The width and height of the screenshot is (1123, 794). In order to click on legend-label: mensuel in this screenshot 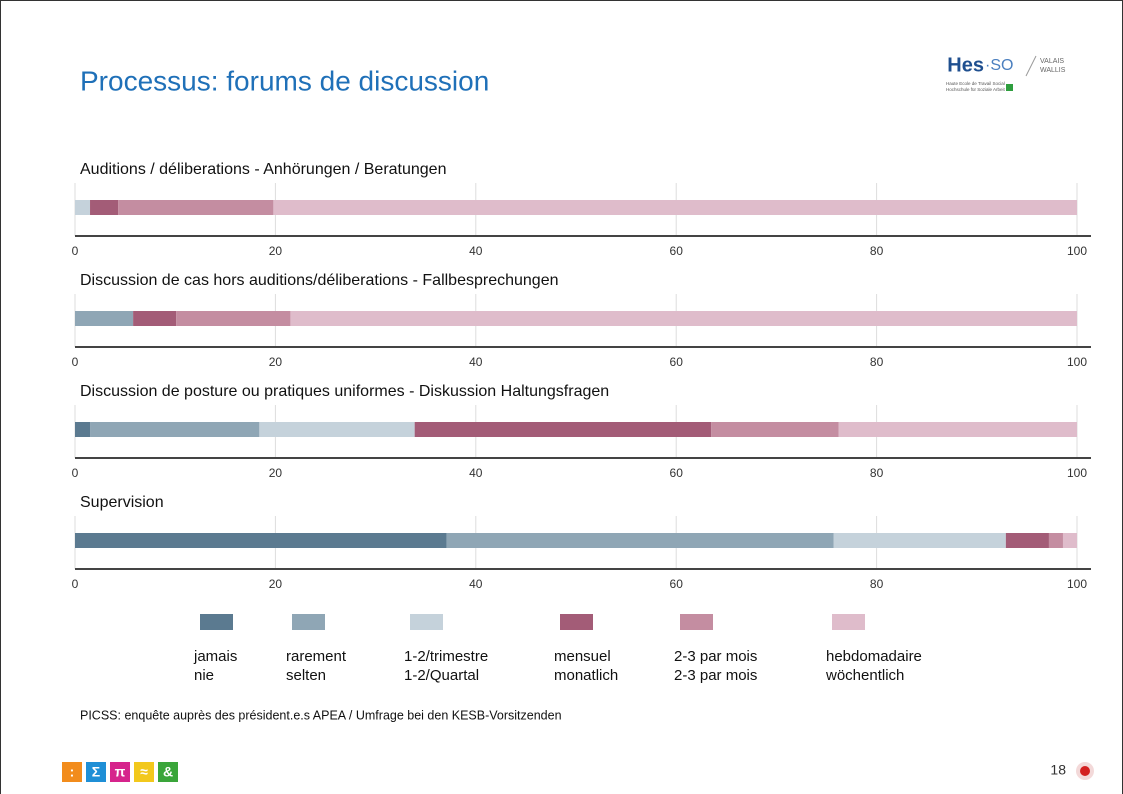, I will do `click(582, 656)`.